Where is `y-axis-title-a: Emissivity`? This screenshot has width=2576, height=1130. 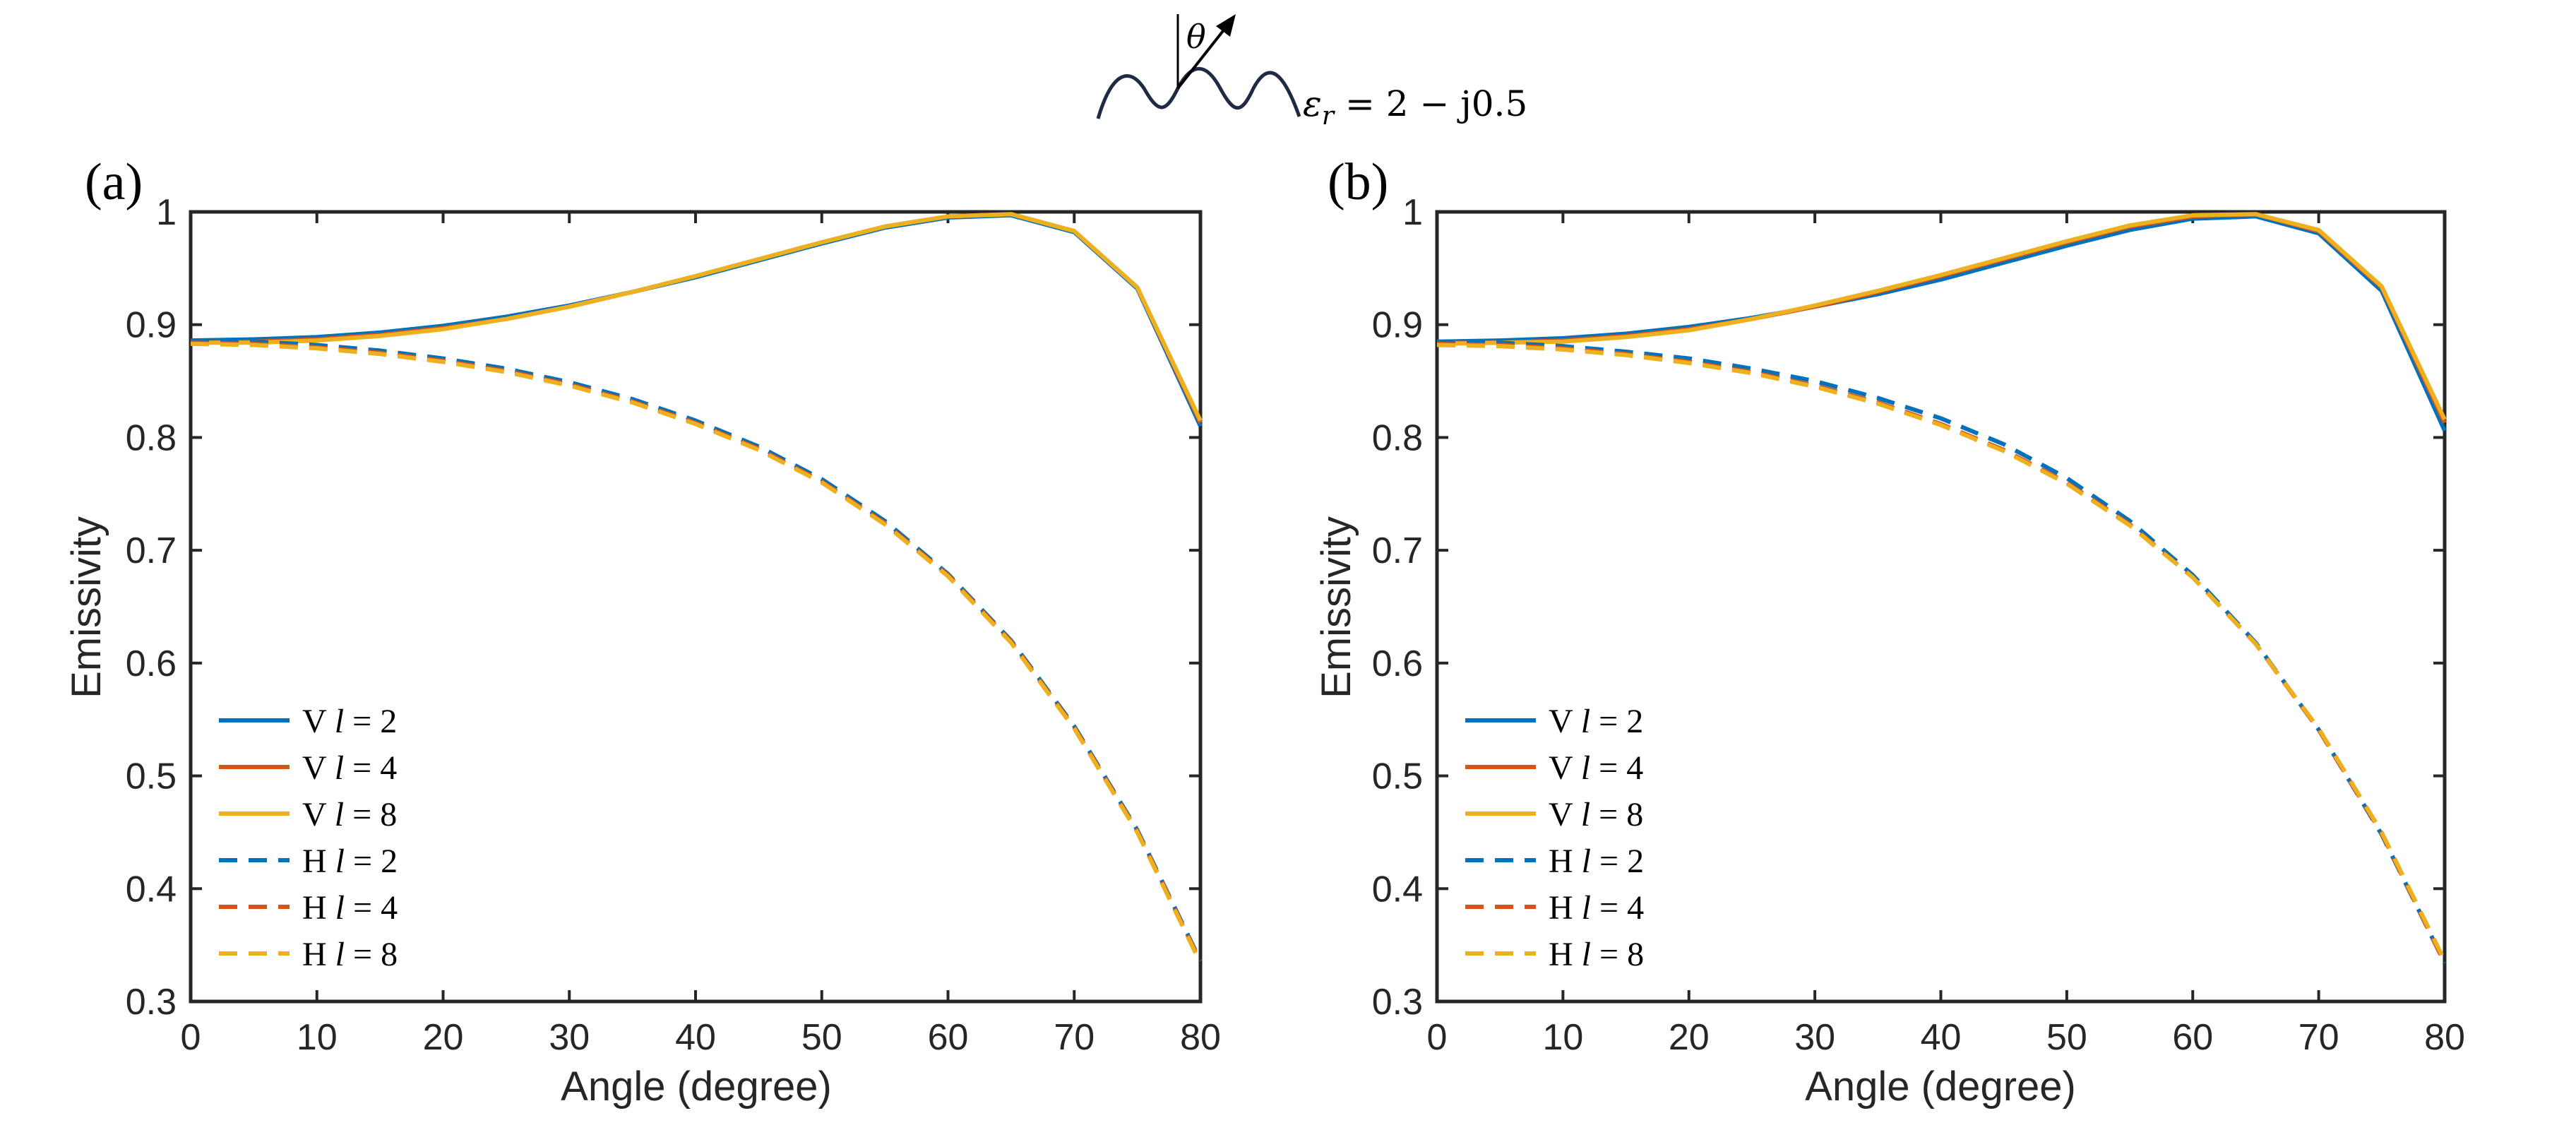
y-axis-title-a: Emissivity is located at coordinates (86, 607).